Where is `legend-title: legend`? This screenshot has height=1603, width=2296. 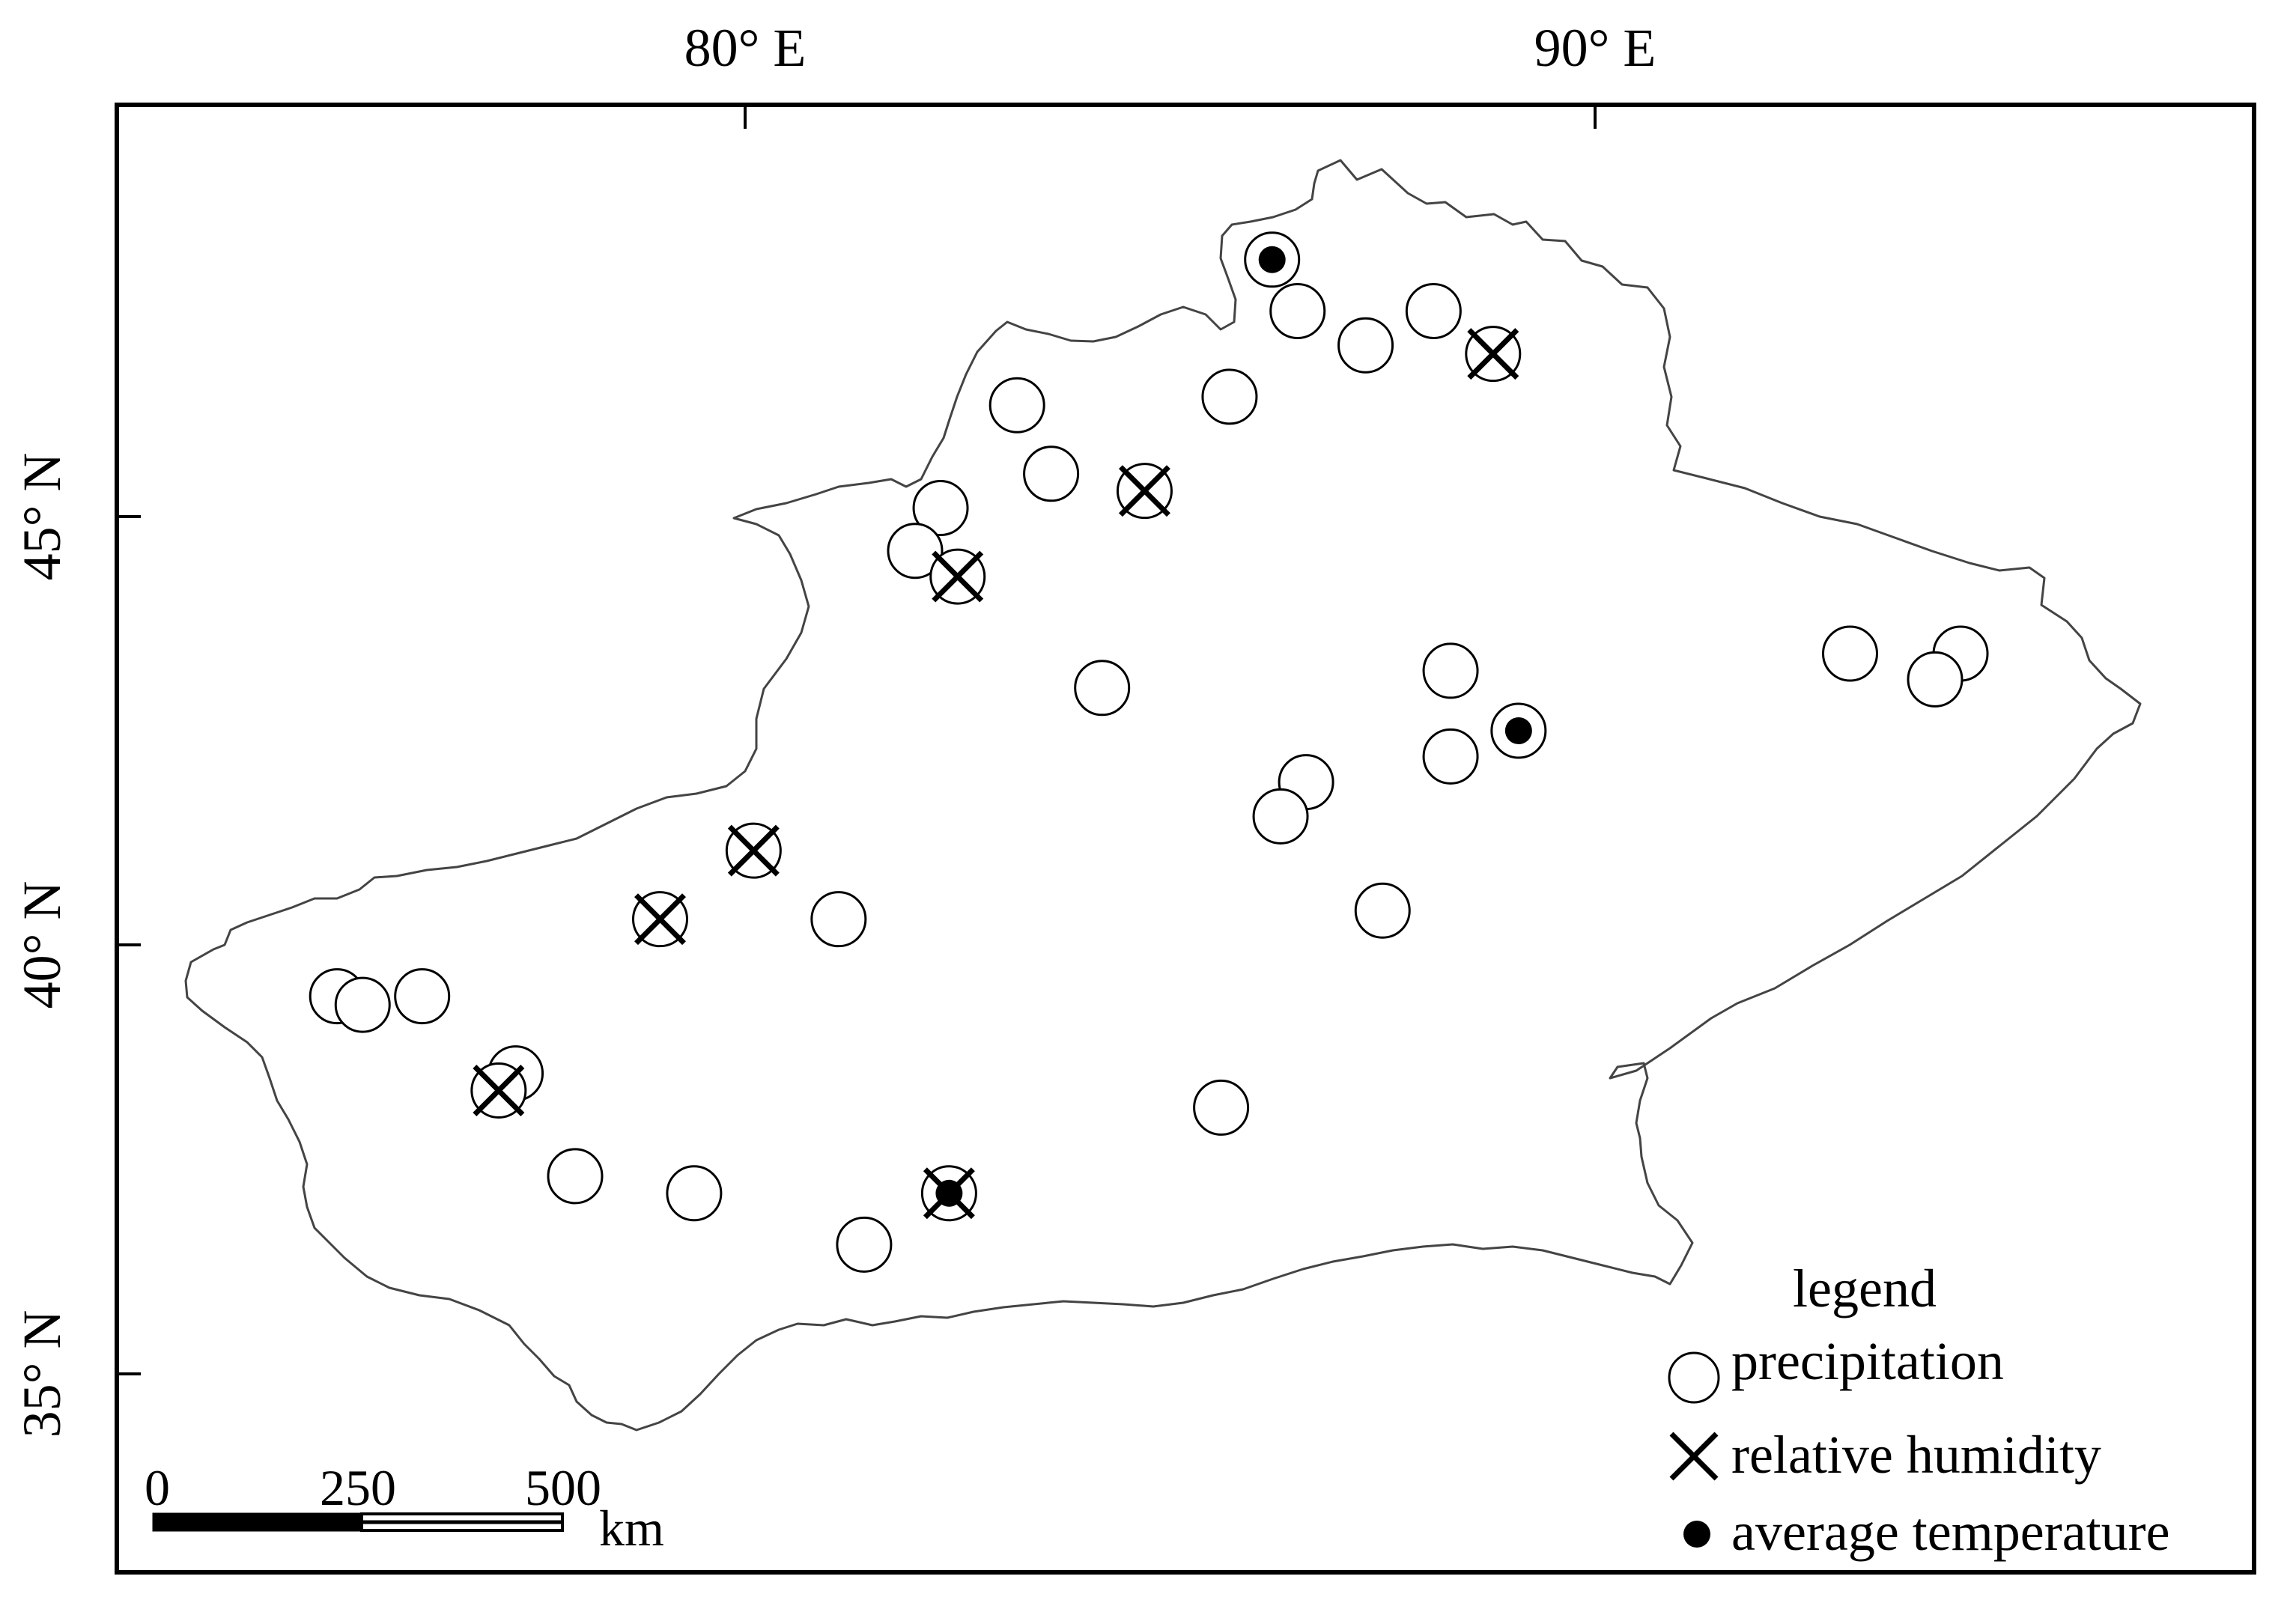
legend-title: legend is located at coordinates (1865, 1289).